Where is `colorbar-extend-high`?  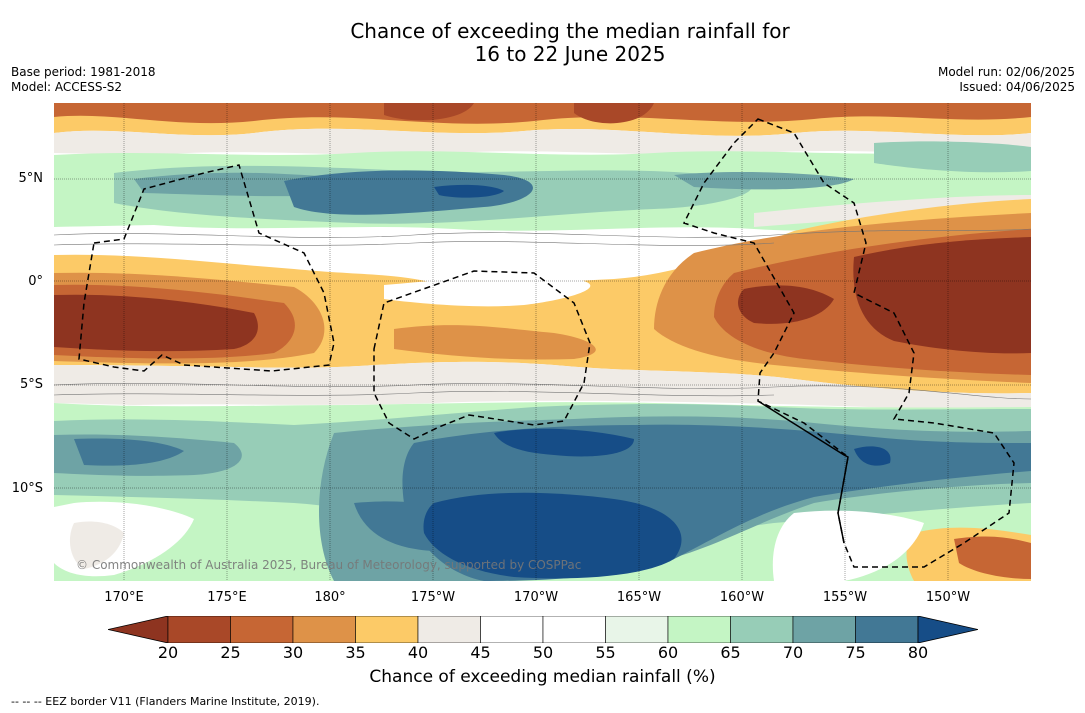 colorbar-extend-high is located at coordinates (947, 629).